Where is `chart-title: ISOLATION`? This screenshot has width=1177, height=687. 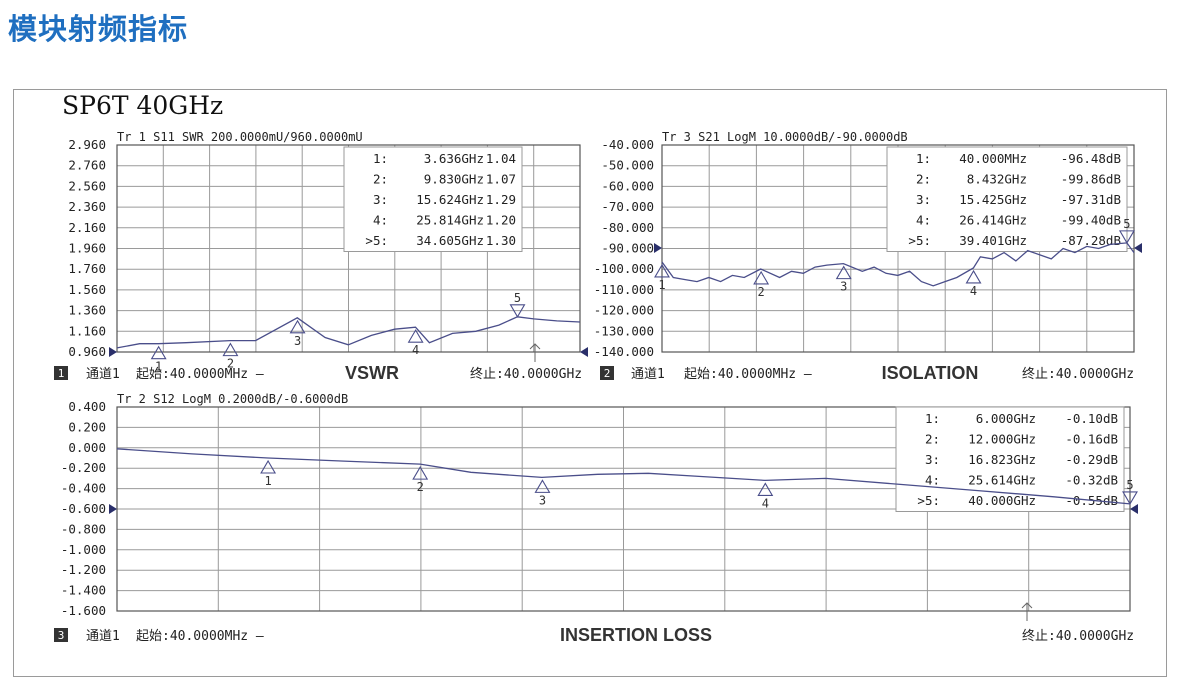 chart-title: ISOLATION is located at coordinates (930, 373).